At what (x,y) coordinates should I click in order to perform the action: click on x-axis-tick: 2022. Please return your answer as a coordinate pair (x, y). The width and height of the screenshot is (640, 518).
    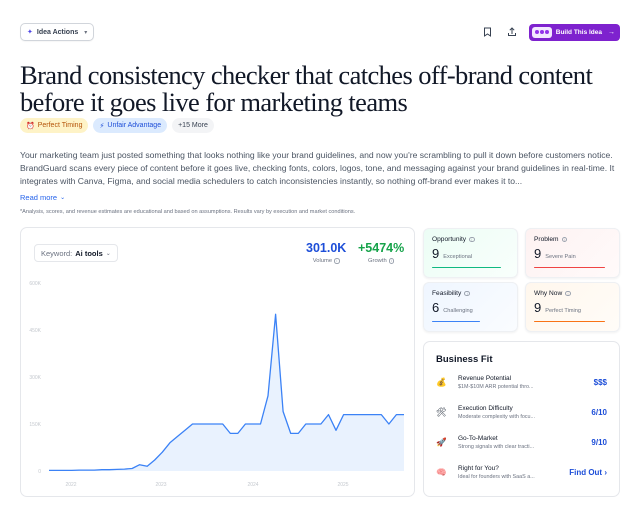
    Looking at the image, I should click on (70, 485).